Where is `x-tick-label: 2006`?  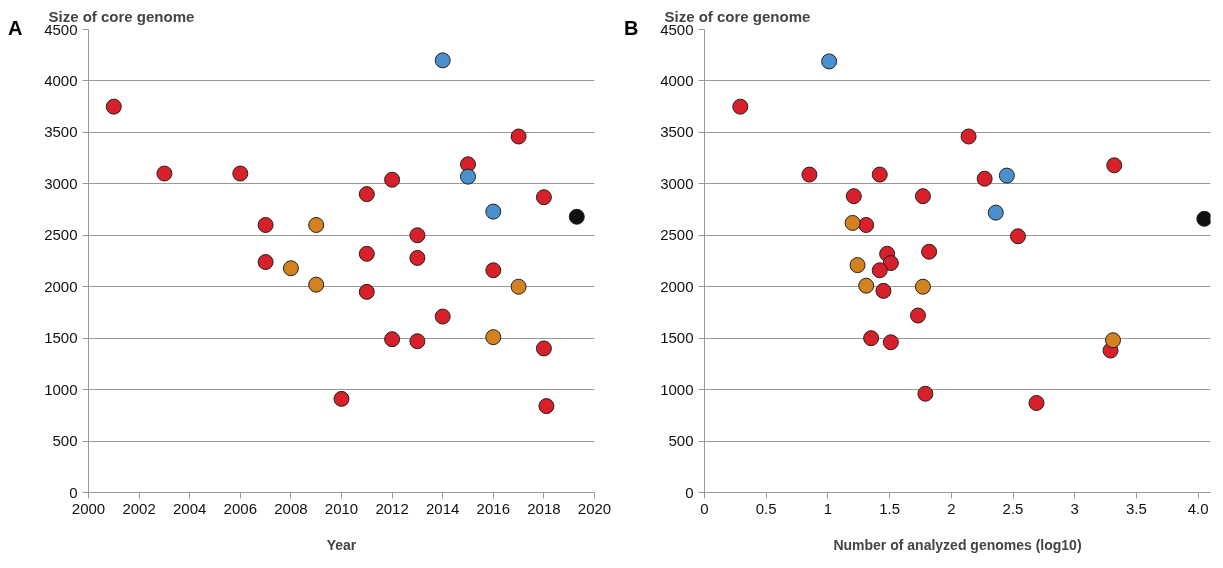 x-tick-label: 2006 is located at coordinates (240, 508).